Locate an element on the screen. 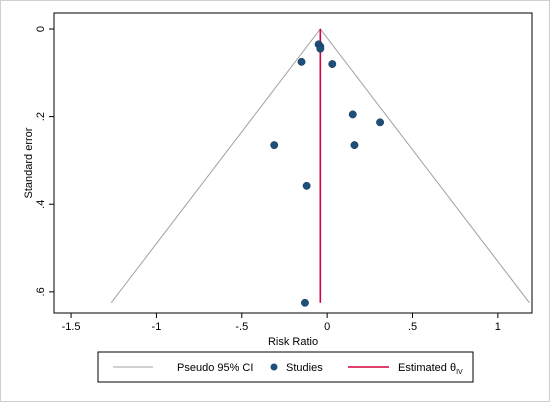  legend-ci-label: Pseudo 95% CI is located at coordinates (215, 368).